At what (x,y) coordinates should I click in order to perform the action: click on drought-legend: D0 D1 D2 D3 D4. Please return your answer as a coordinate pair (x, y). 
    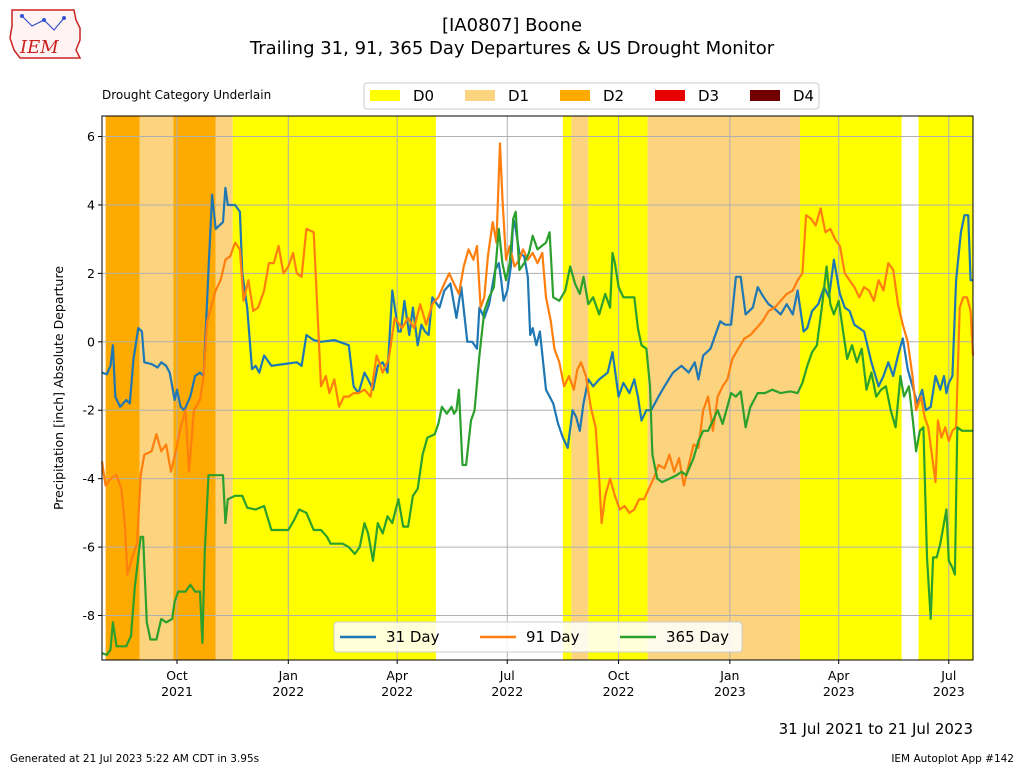
    Looking at the image, I should click on (591, 96).